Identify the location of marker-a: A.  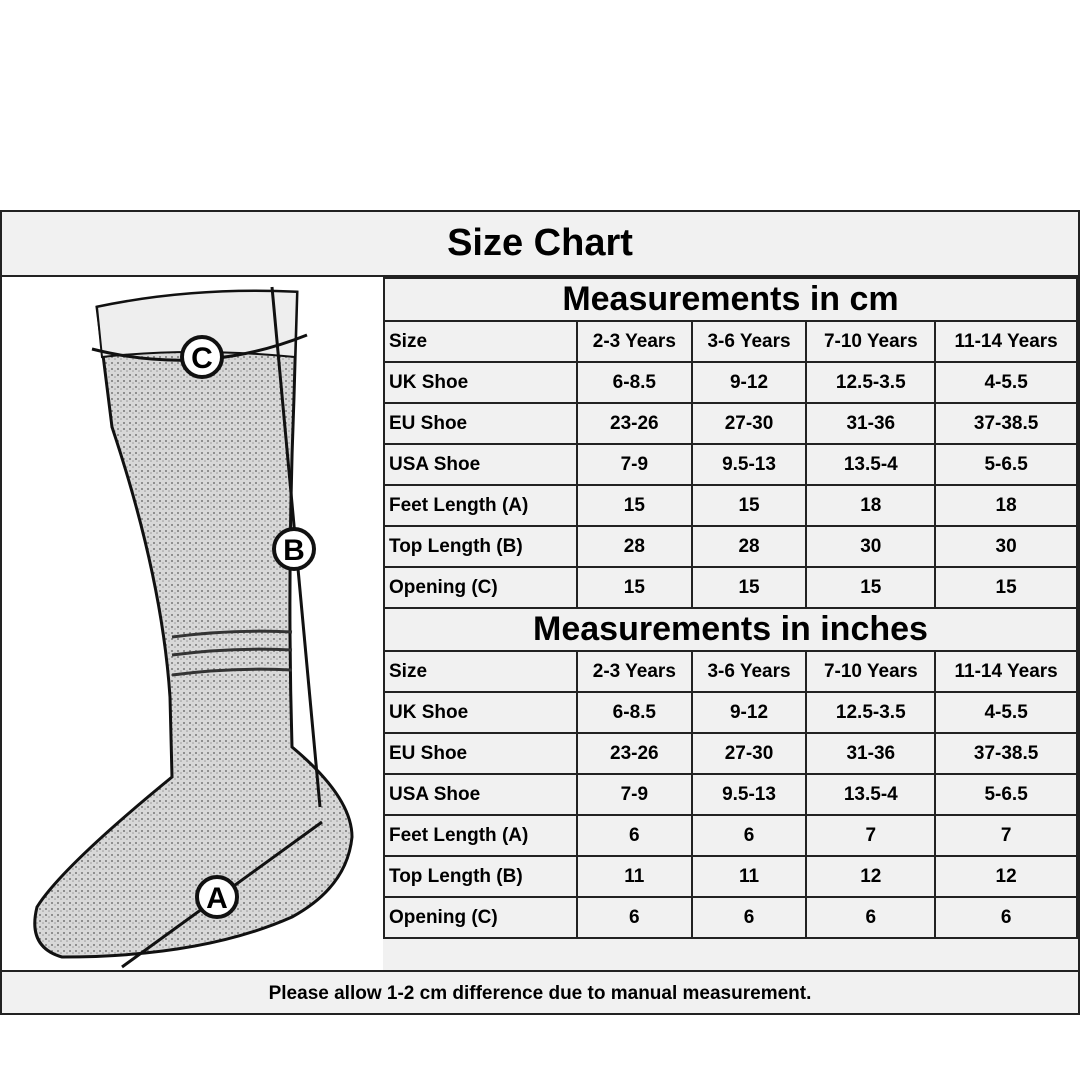
(217, 897).